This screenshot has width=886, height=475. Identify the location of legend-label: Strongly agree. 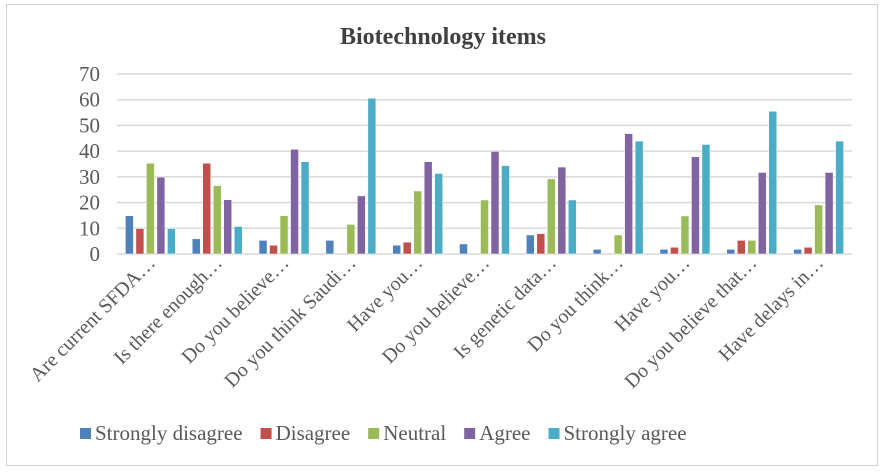
(625, 433).